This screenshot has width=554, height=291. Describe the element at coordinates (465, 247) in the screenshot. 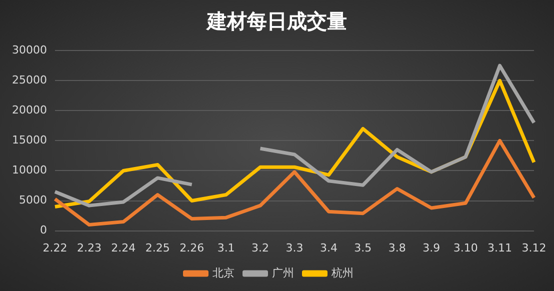

I see `x-tick-label: 3.10` at that location.